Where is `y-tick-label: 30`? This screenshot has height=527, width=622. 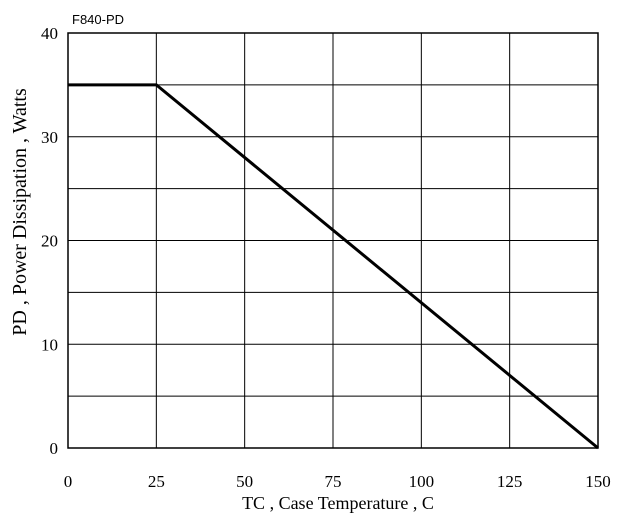 y-tick-label: 30 is located at coordinates (49, 137).